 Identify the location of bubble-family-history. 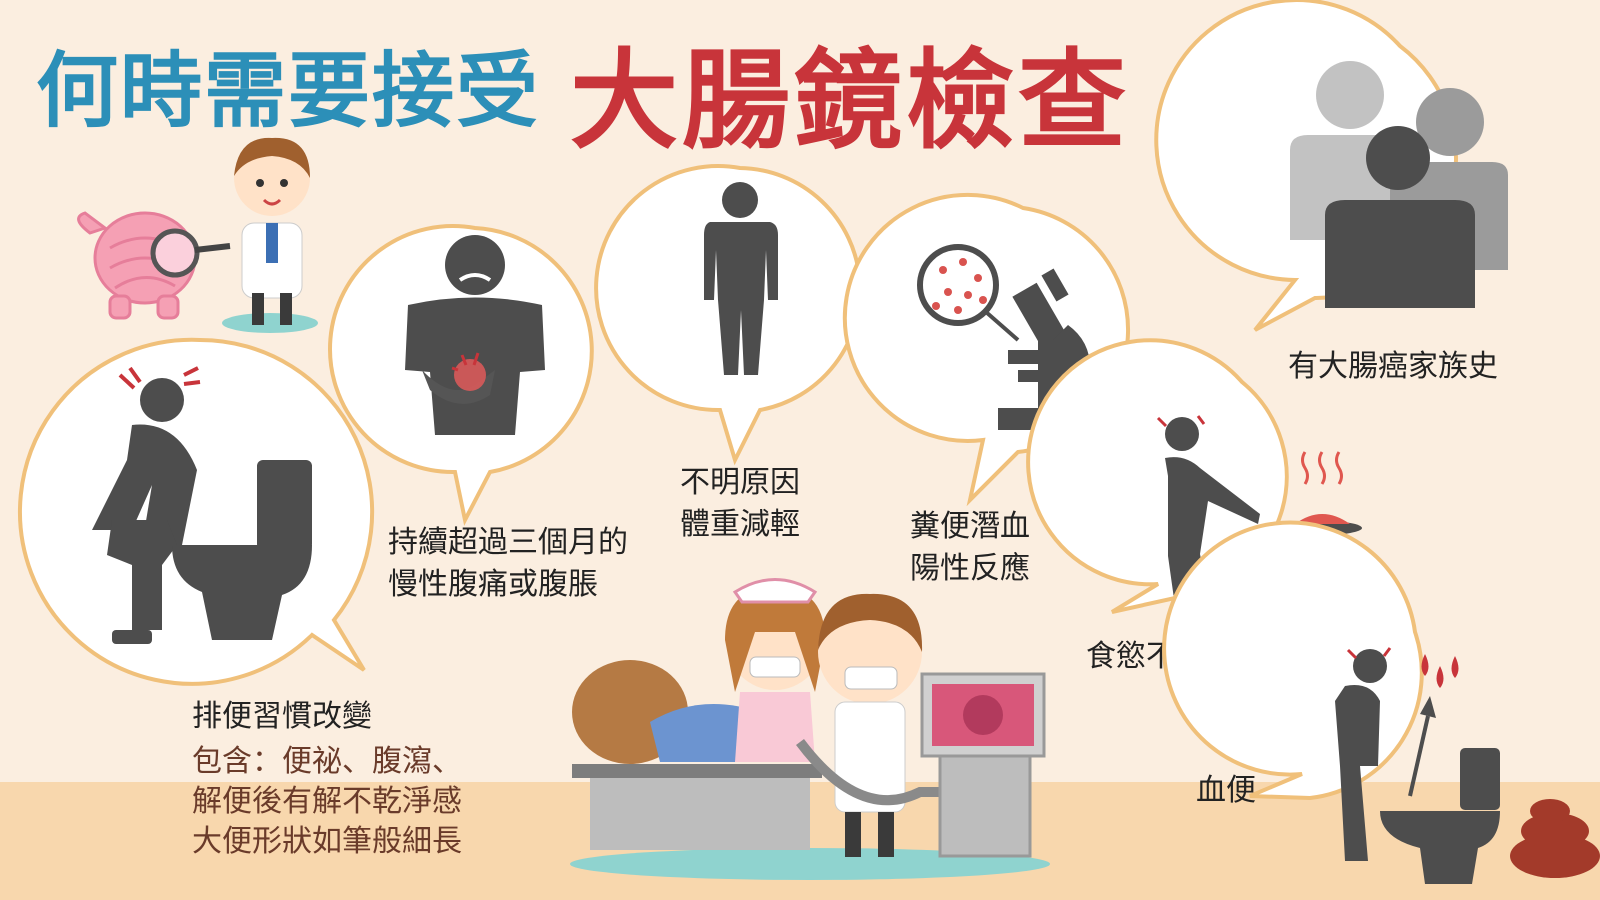
(1331, 166).